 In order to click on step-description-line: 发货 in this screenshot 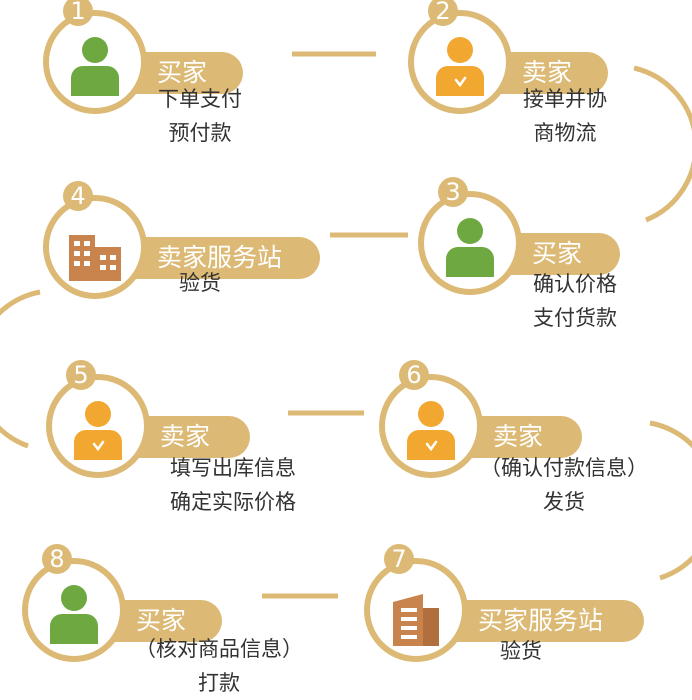, I will do `click(564, 502)`.